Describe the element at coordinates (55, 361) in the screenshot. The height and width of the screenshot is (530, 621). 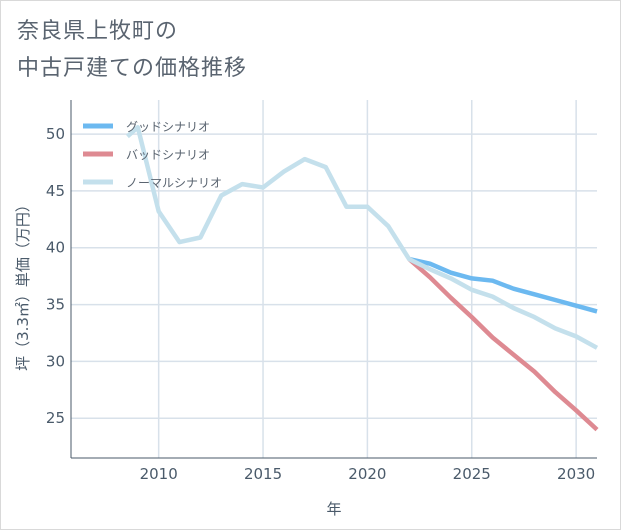
I see `y-tick-label: 30` at that location.